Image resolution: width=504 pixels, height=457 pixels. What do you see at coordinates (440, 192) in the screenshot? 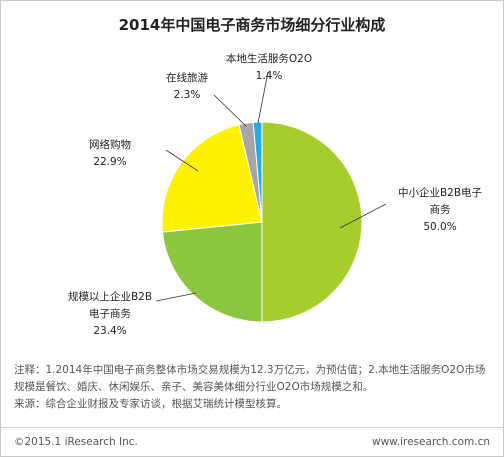
I see `slice-name-label-1: 中小企业B2B电子` at bounding box center [440, 192].